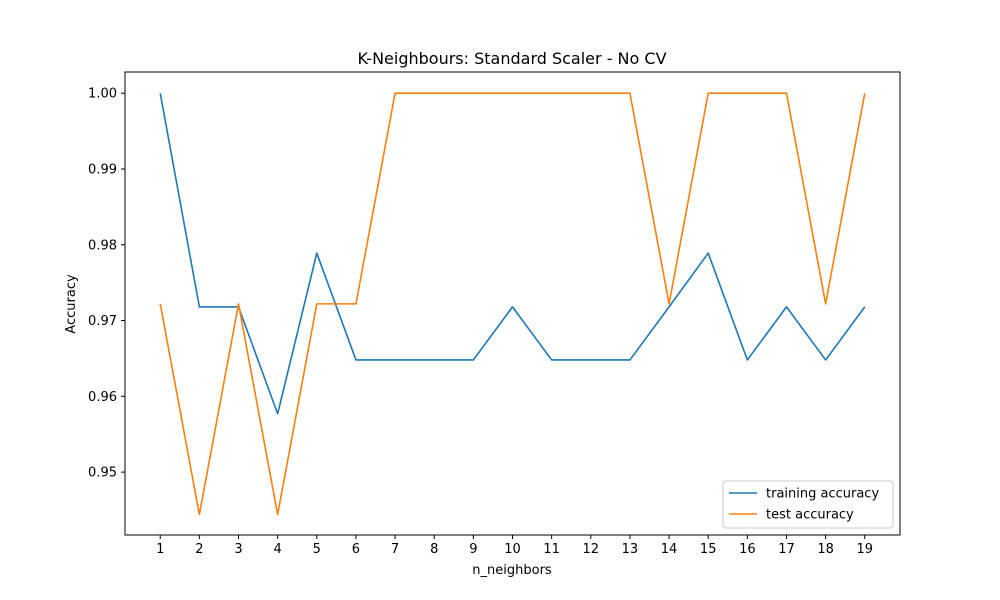  What do you see at coordinates (160, 549) in the screenshot?
I see `x-tick-label: 1` at bounding box center [160, 549].